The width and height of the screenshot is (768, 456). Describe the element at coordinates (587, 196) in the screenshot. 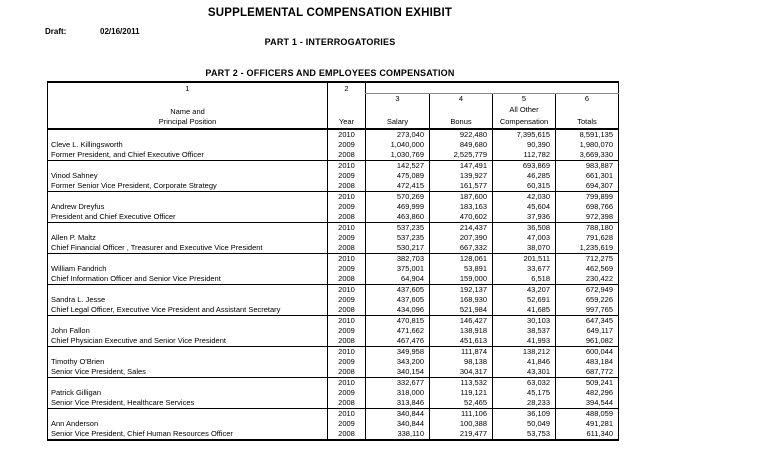

I see `total-cell: 799,899` at that location.